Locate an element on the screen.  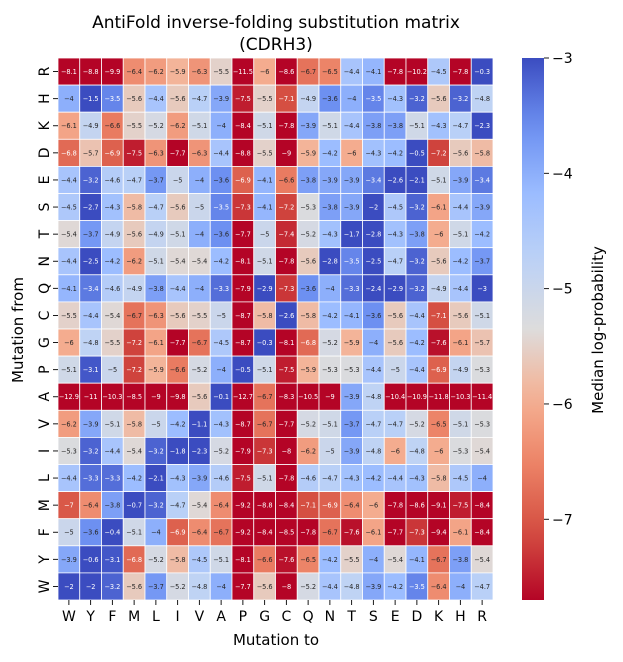
cell-value-label: −7.3 is located at coordinates (286, 289).